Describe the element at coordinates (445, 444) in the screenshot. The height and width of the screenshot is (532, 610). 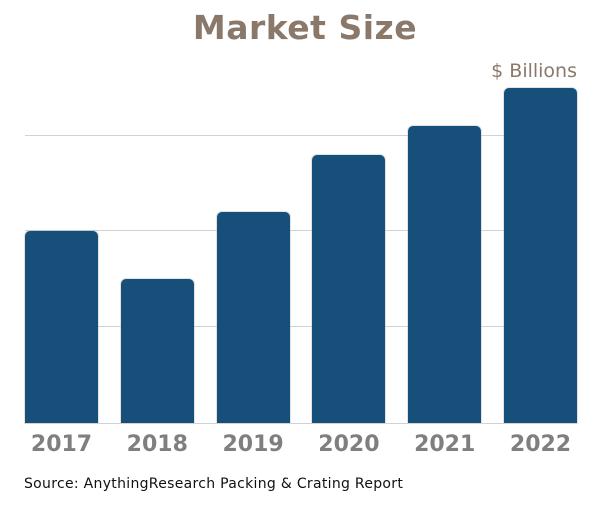
I see `x-axis-label-2021: 2021` at that location.